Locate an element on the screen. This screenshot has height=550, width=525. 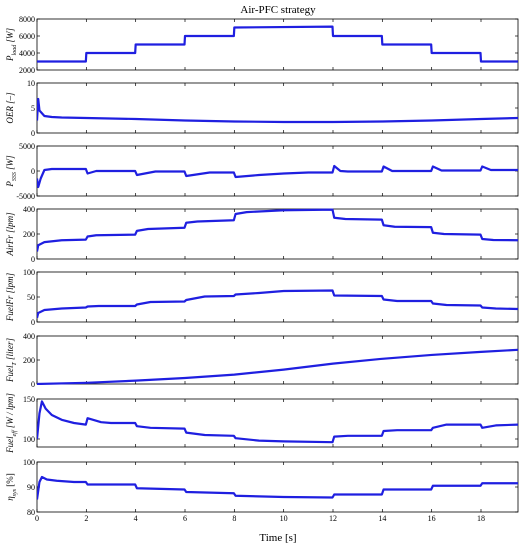
subplot-eta_sys: 0 2 4 6 8 10 12 14 16 18 80 90 100 ηsys [%] is located at coordinates (262, 490).